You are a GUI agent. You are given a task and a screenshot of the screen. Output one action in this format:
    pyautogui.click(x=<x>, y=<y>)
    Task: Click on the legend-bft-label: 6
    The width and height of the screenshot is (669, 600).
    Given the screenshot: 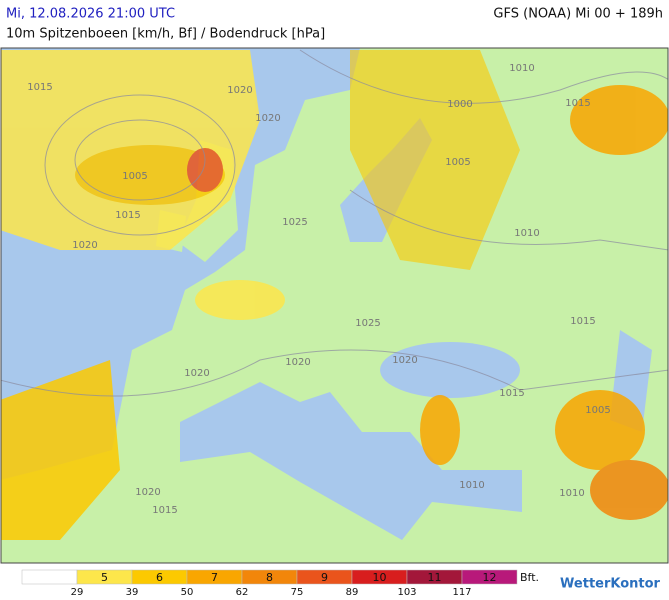 What is the action you would take?
    pyautogui.click(x=159, y=577)
    